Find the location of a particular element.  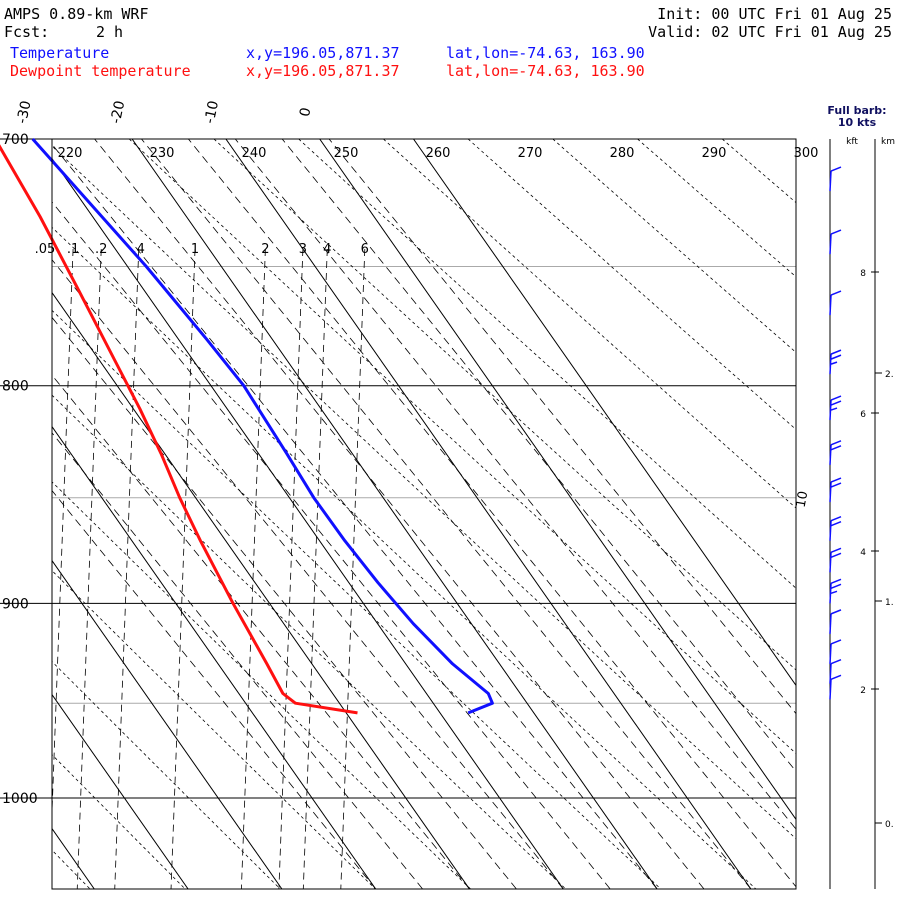

temperature-xy: x,y=196.05,871.37 is located at coordinates (323, 53).